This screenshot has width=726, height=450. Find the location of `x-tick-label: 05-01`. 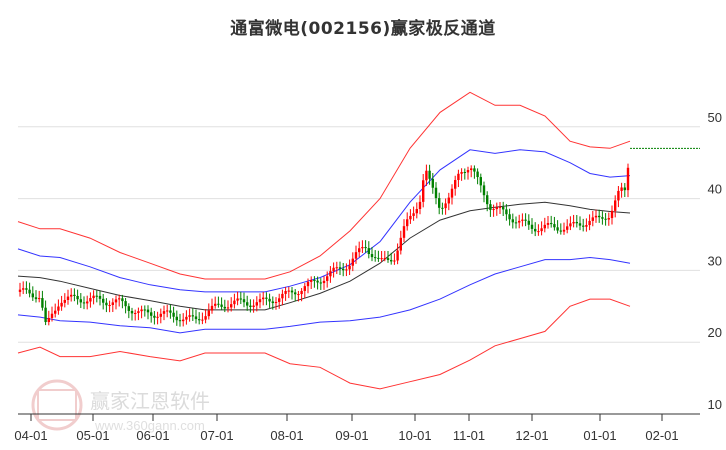

x-tick-label: 05-01 is located at coordinates (92, 435).